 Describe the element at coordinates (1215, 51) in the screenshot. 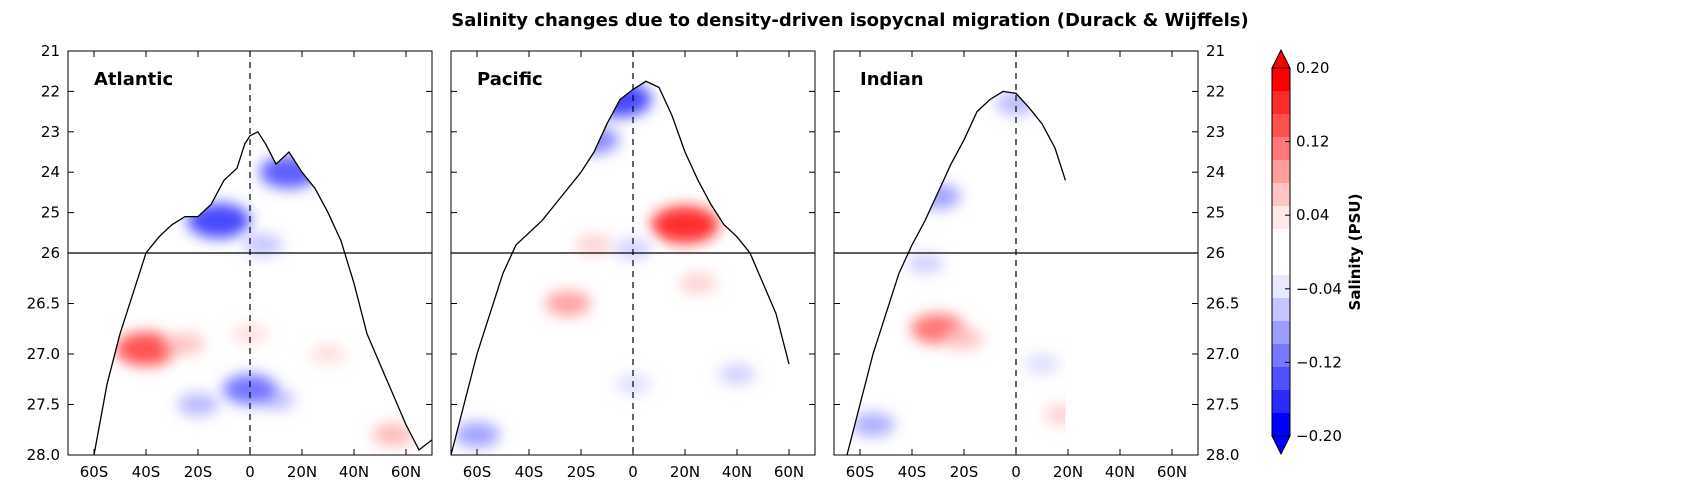

I see `y-tick-label-right: 21` at that location.